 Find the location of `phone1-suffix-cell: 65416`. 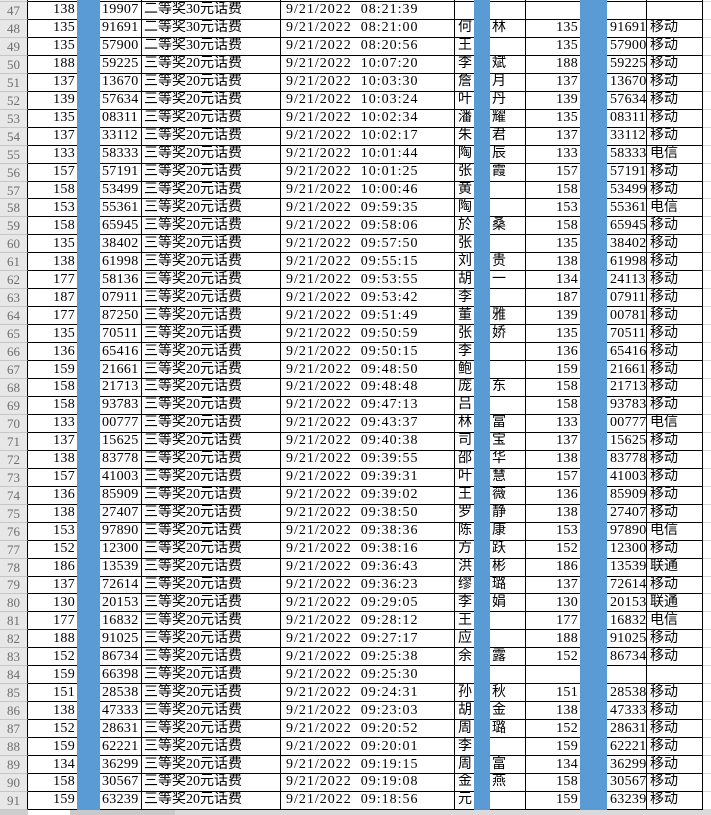

phone1-suffix-cell: 65416 is located at coordinates (121, 352).